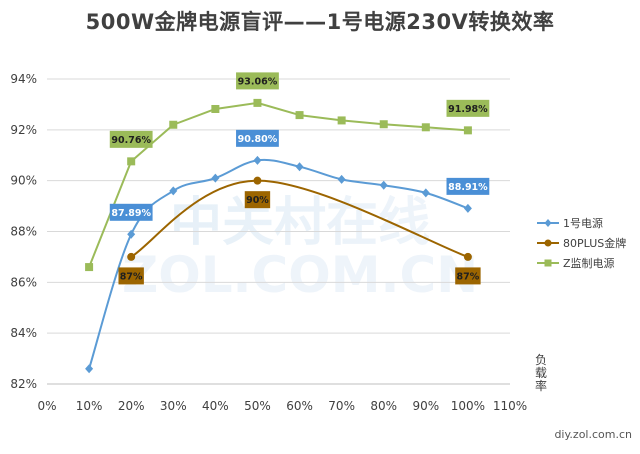 Image resolution: width=640 pixels, height=454 pixels. What do you see at coordinates (23, 181) in the screenshot?
I see `y-tick-label: 90%` at bounding box center [23, 181].